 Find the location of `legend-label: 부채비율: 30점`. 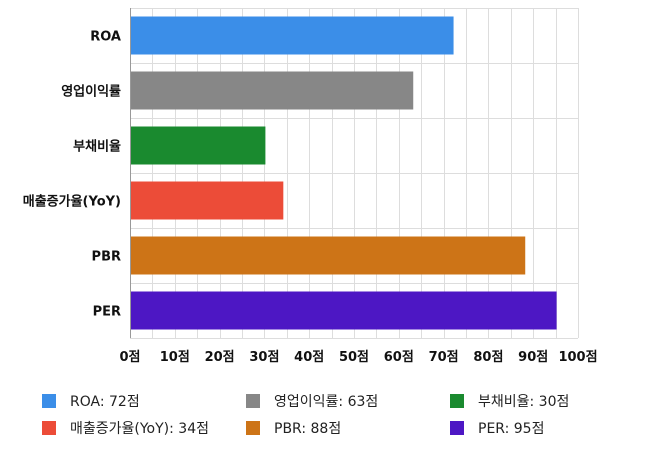

legend-label: 부채비율: 30점 is located at coordinates (524, 402).